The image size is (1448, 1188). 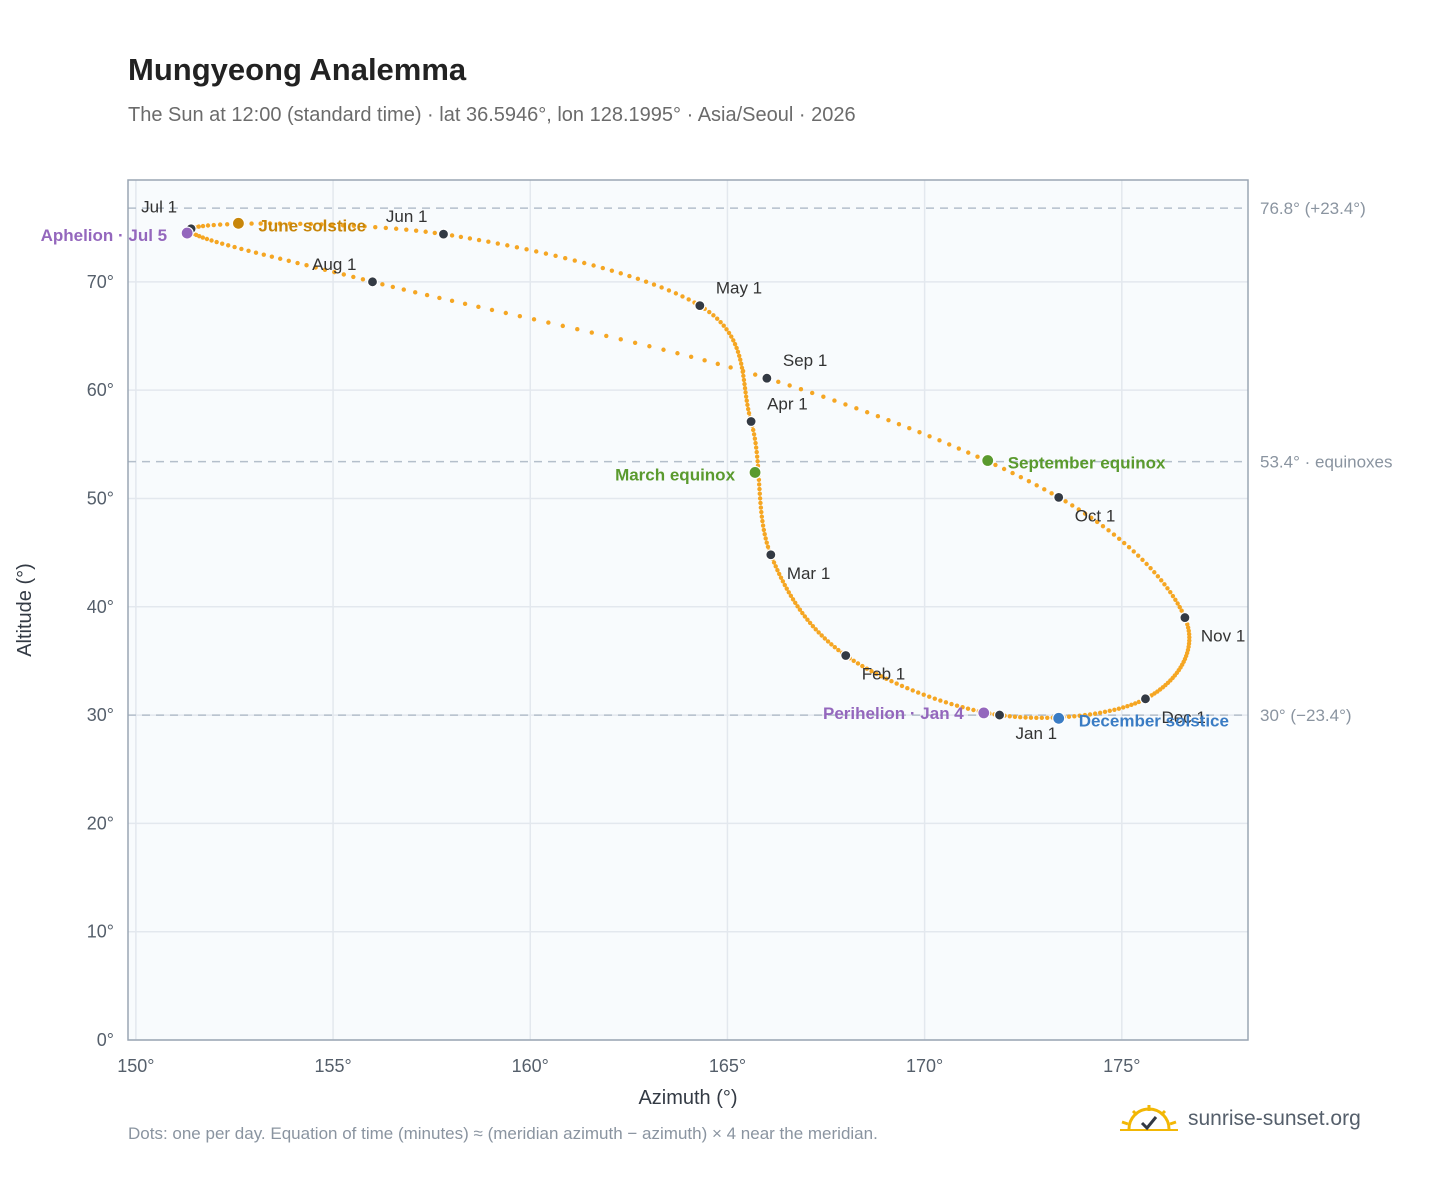 I want to click on month-label: Sep 1, so click(x=805, y=360).